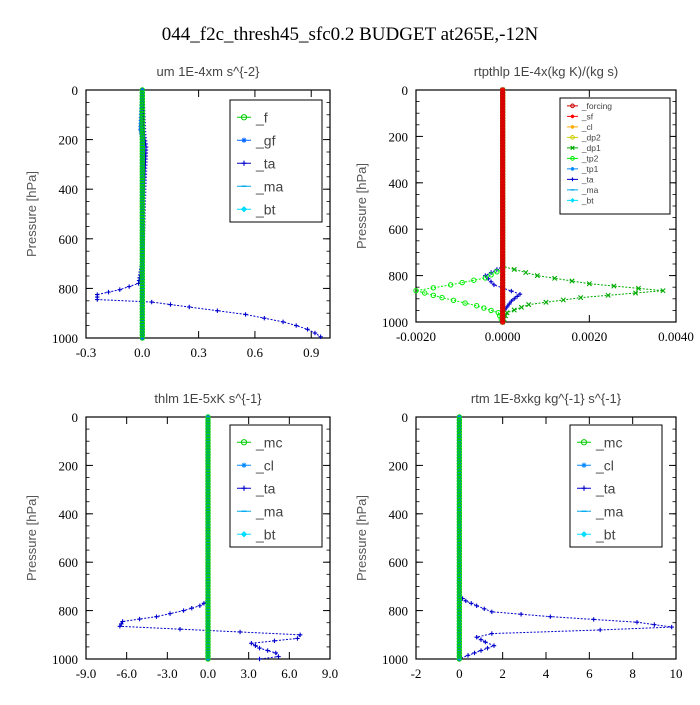 This screenshot has width=700, height=705. I want to click on legend: _mc _cl _ta _ma _bt, so click(276, 486).